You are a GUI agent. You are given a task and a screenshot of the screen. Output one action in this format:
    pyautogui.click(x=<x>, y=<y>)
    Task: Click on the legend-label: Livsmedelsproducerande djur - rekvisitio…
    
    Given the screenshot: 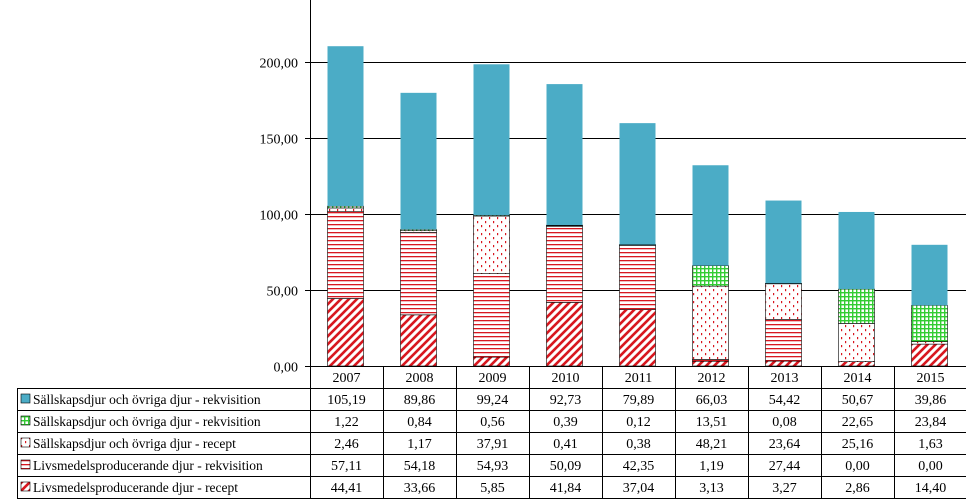 What is the action you would take?
    pyautogui.click(x=148, y=465)
    